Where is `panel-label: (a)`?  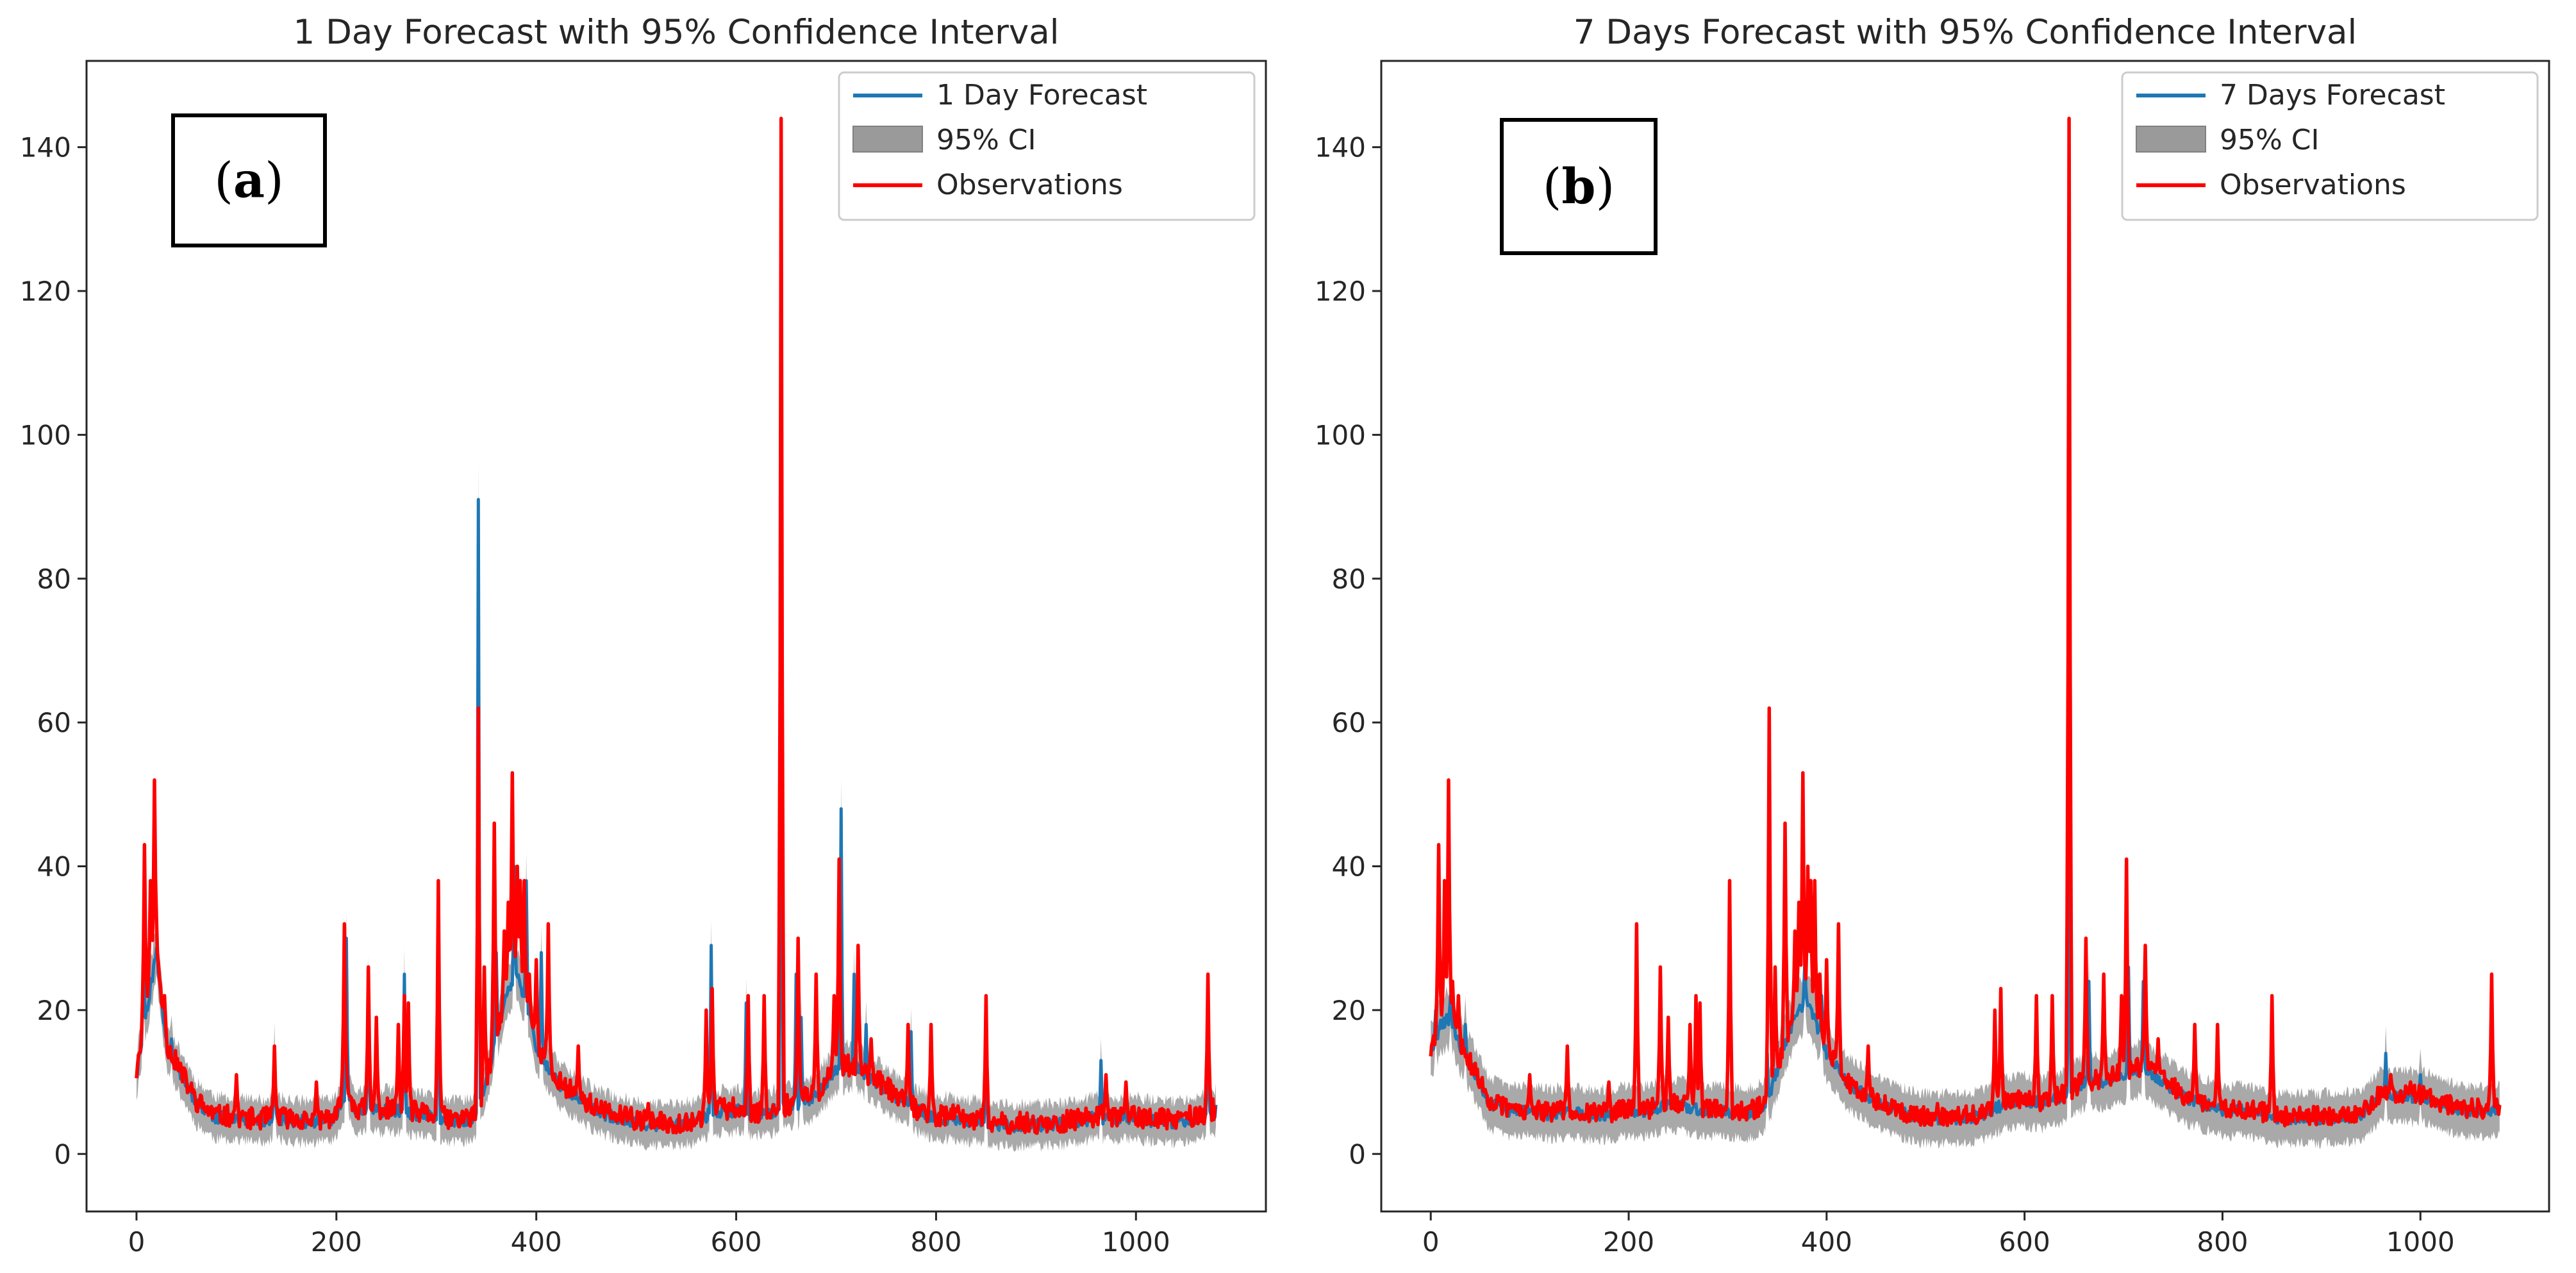
panel-label: (a) is located at coordinates (249, 181).